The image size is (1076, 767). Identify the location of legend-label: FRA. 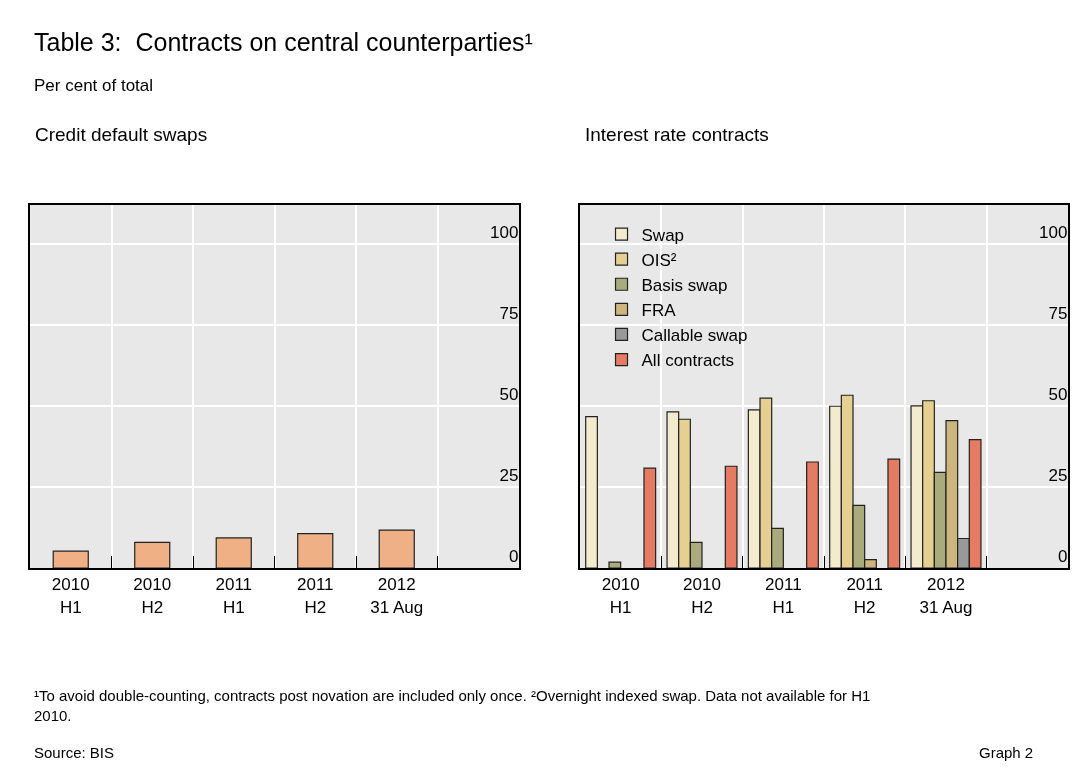
(659, 310).